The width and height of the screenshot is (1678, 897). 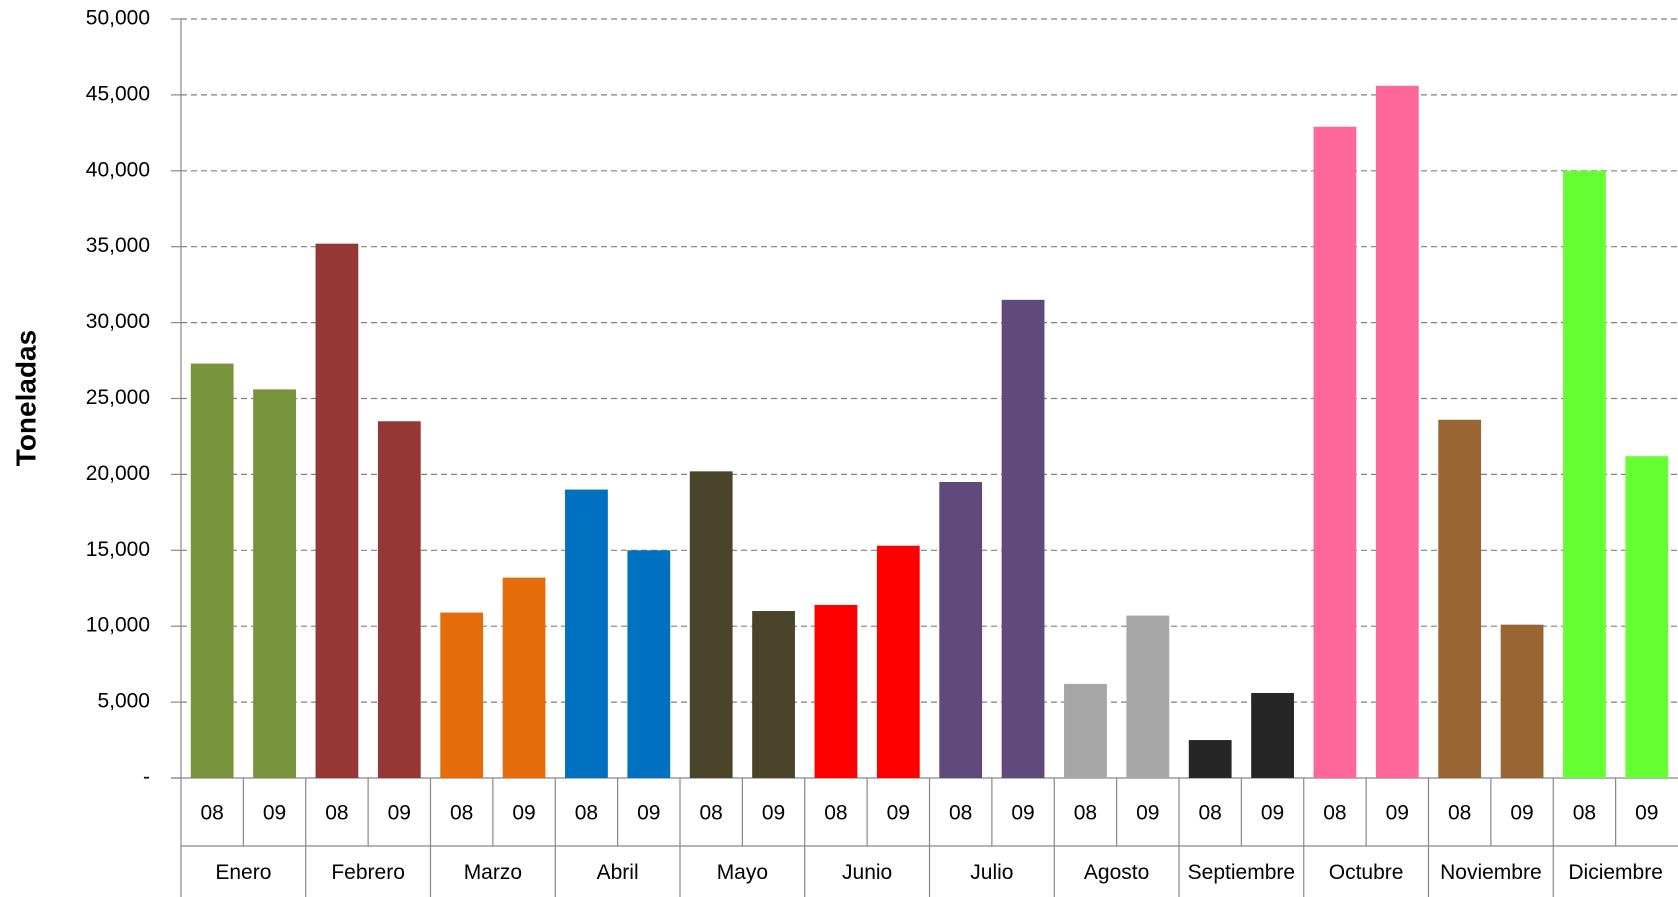 I want to click on x-category-label: Enero, so click(x=243, y=872).